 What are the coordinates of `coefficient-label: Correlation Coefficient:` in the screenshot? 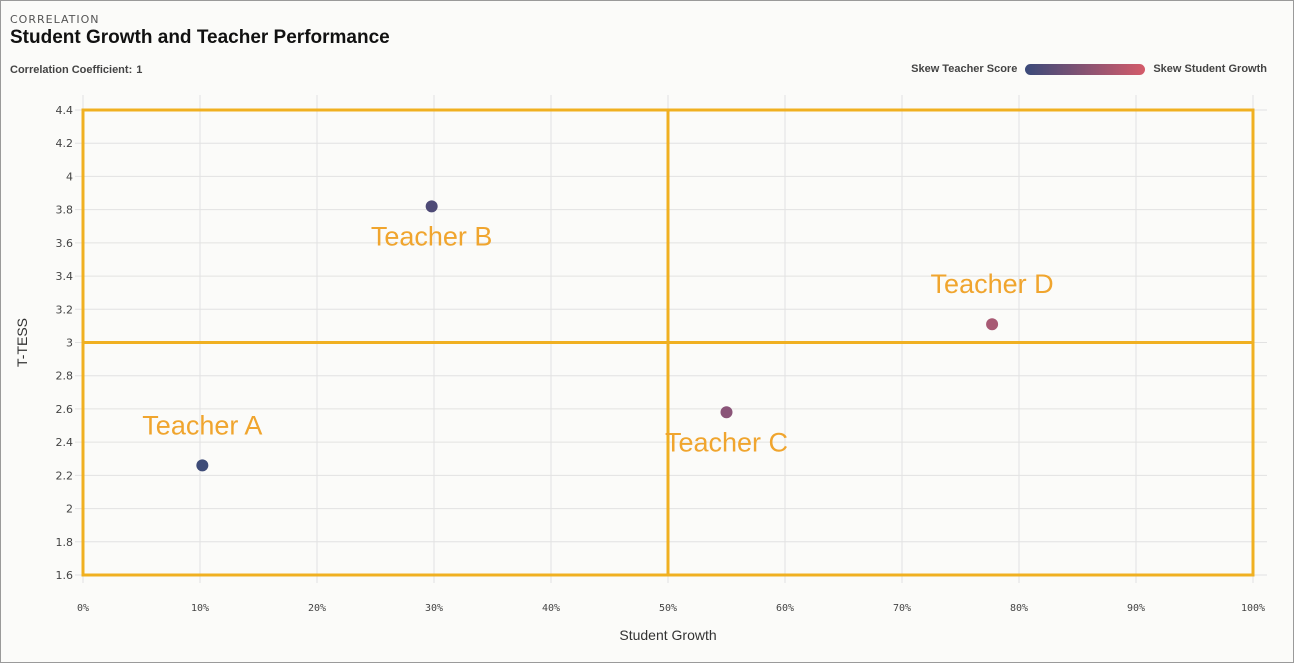 It's located at (71, 70).